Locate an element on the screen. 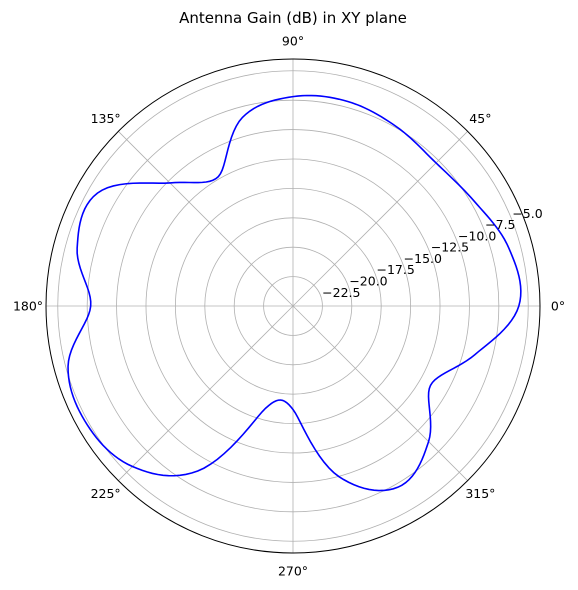  r-tick-label: −22.5 is located at coordinates (341, 292).